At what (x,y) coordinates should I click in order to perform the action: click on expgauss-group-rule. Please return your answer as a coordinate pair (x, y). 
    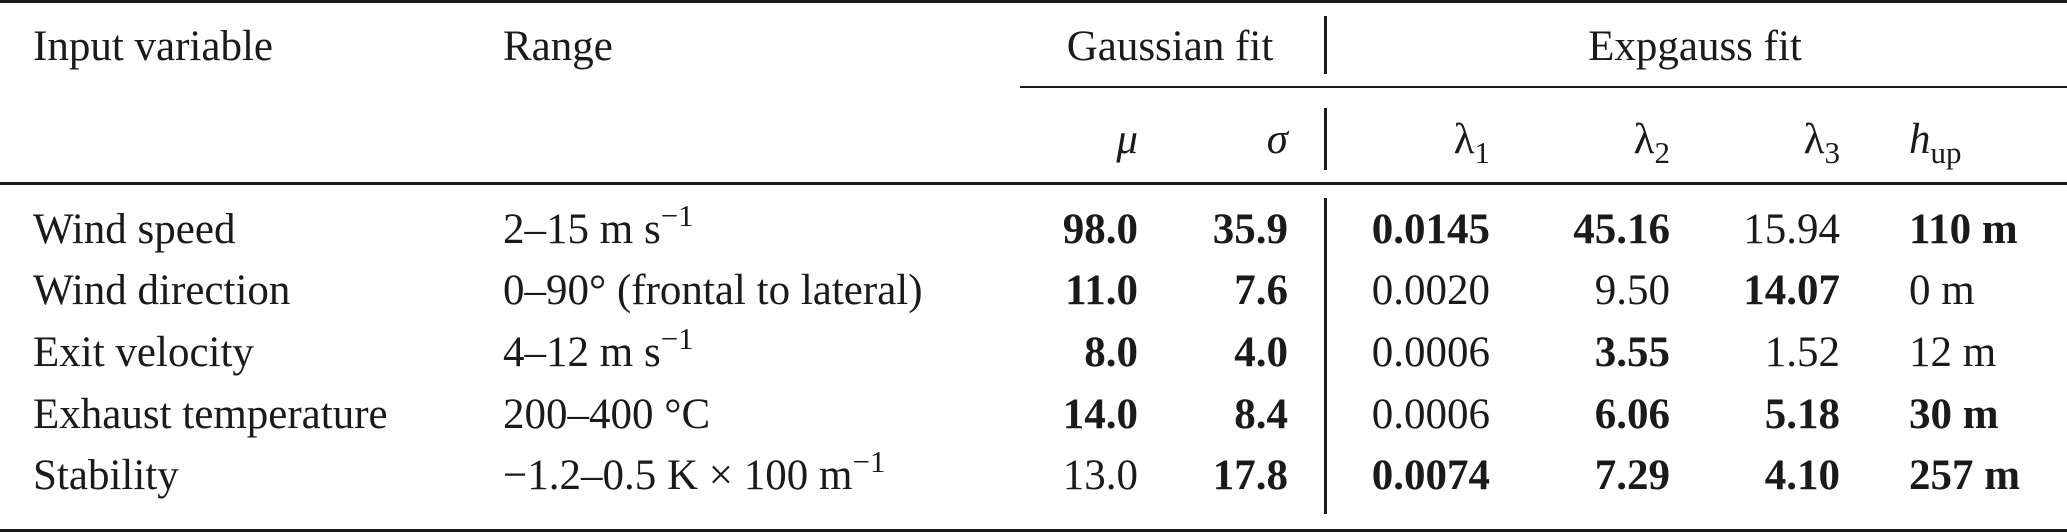
    Looking at the image, I should click on (1696, 87).